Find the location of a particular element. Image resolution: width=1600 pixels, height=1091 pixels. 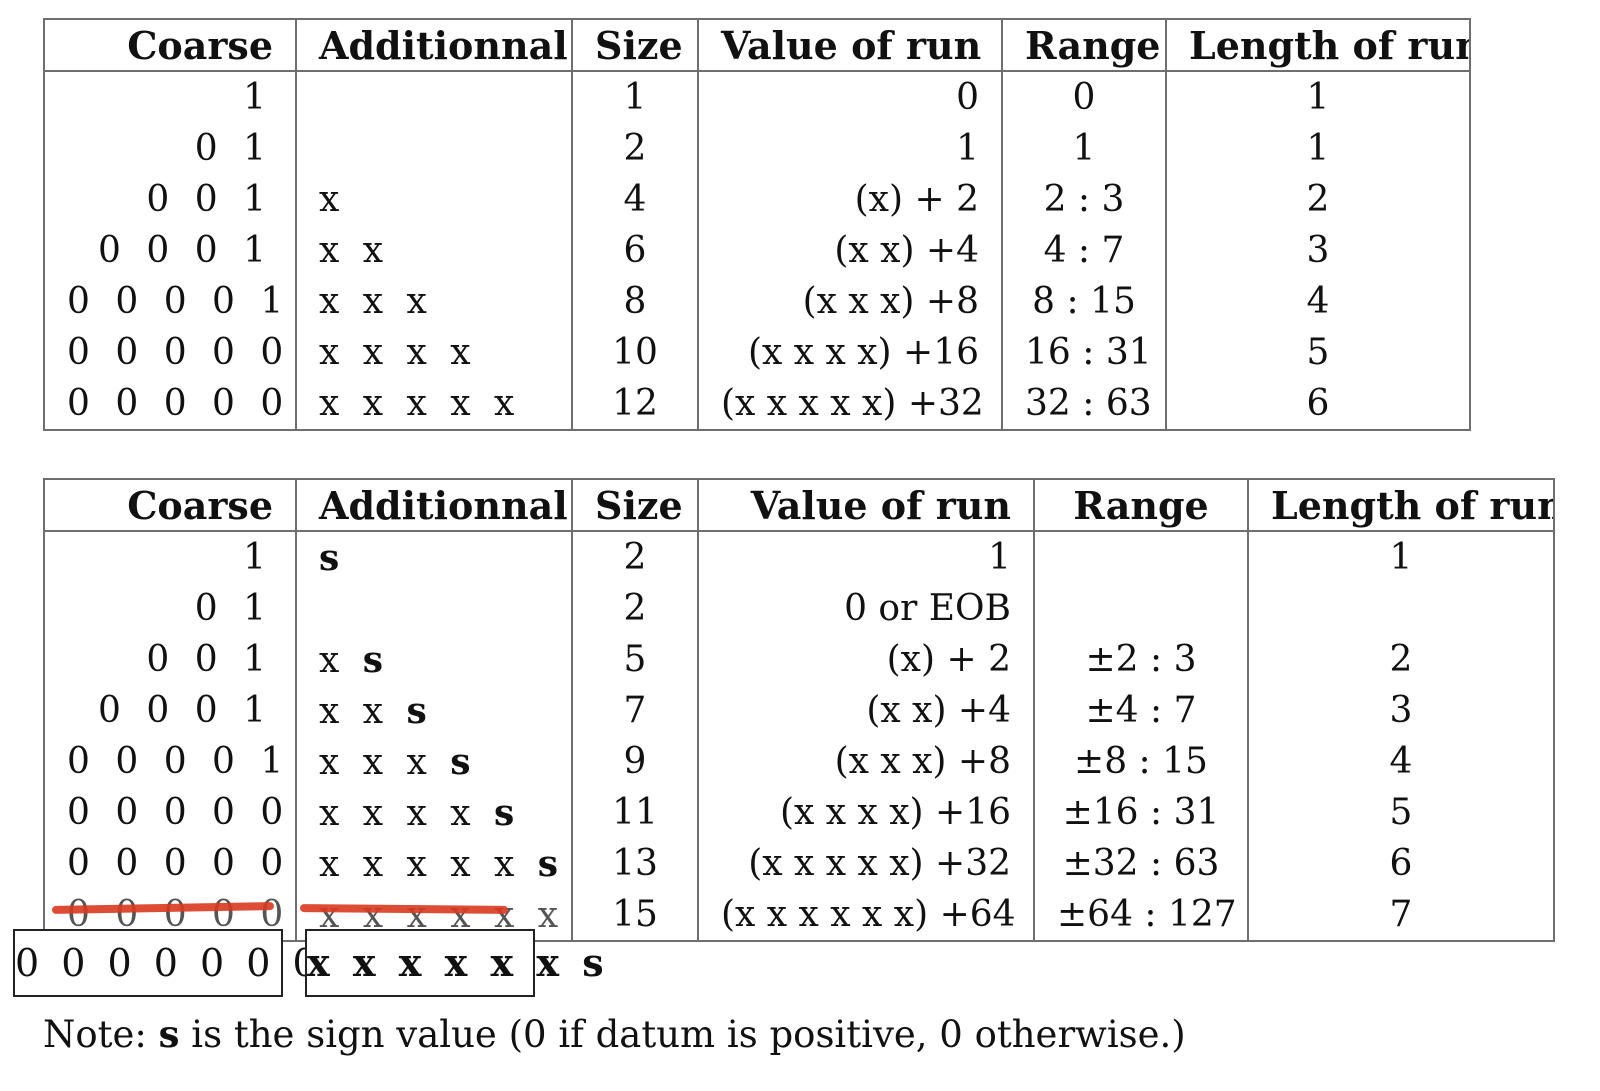

table-row: 0 0 0 0 1 x x x 8 (x x x) +8 8 : 15 4 is located at coordinates (757, 301).